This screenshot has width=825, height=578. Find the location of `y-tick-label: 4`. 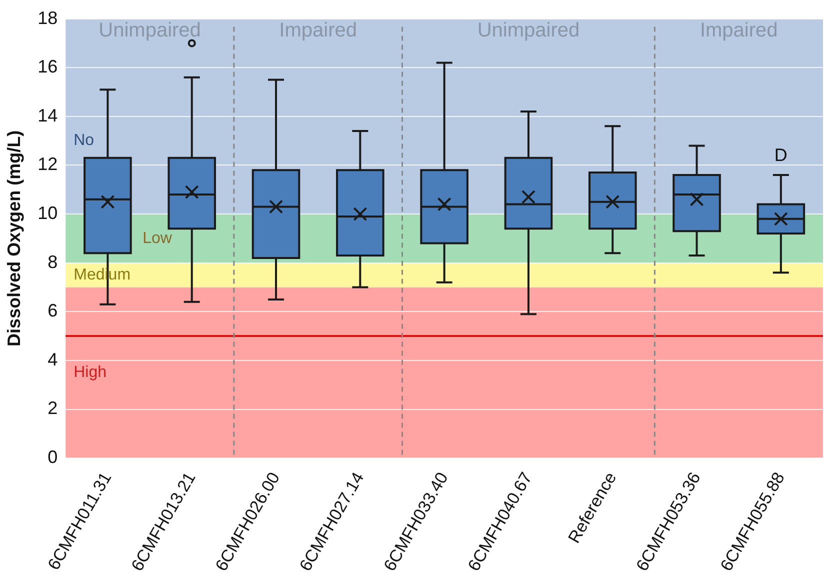

y-tick-label: 4 is located at coordinates (53, 359).